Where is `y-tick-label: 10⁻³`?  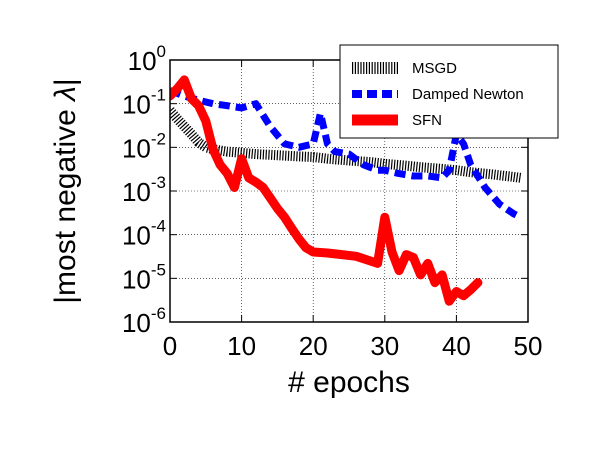 y-tick-label: 10⁻³ is located at coordinates (144, 190).